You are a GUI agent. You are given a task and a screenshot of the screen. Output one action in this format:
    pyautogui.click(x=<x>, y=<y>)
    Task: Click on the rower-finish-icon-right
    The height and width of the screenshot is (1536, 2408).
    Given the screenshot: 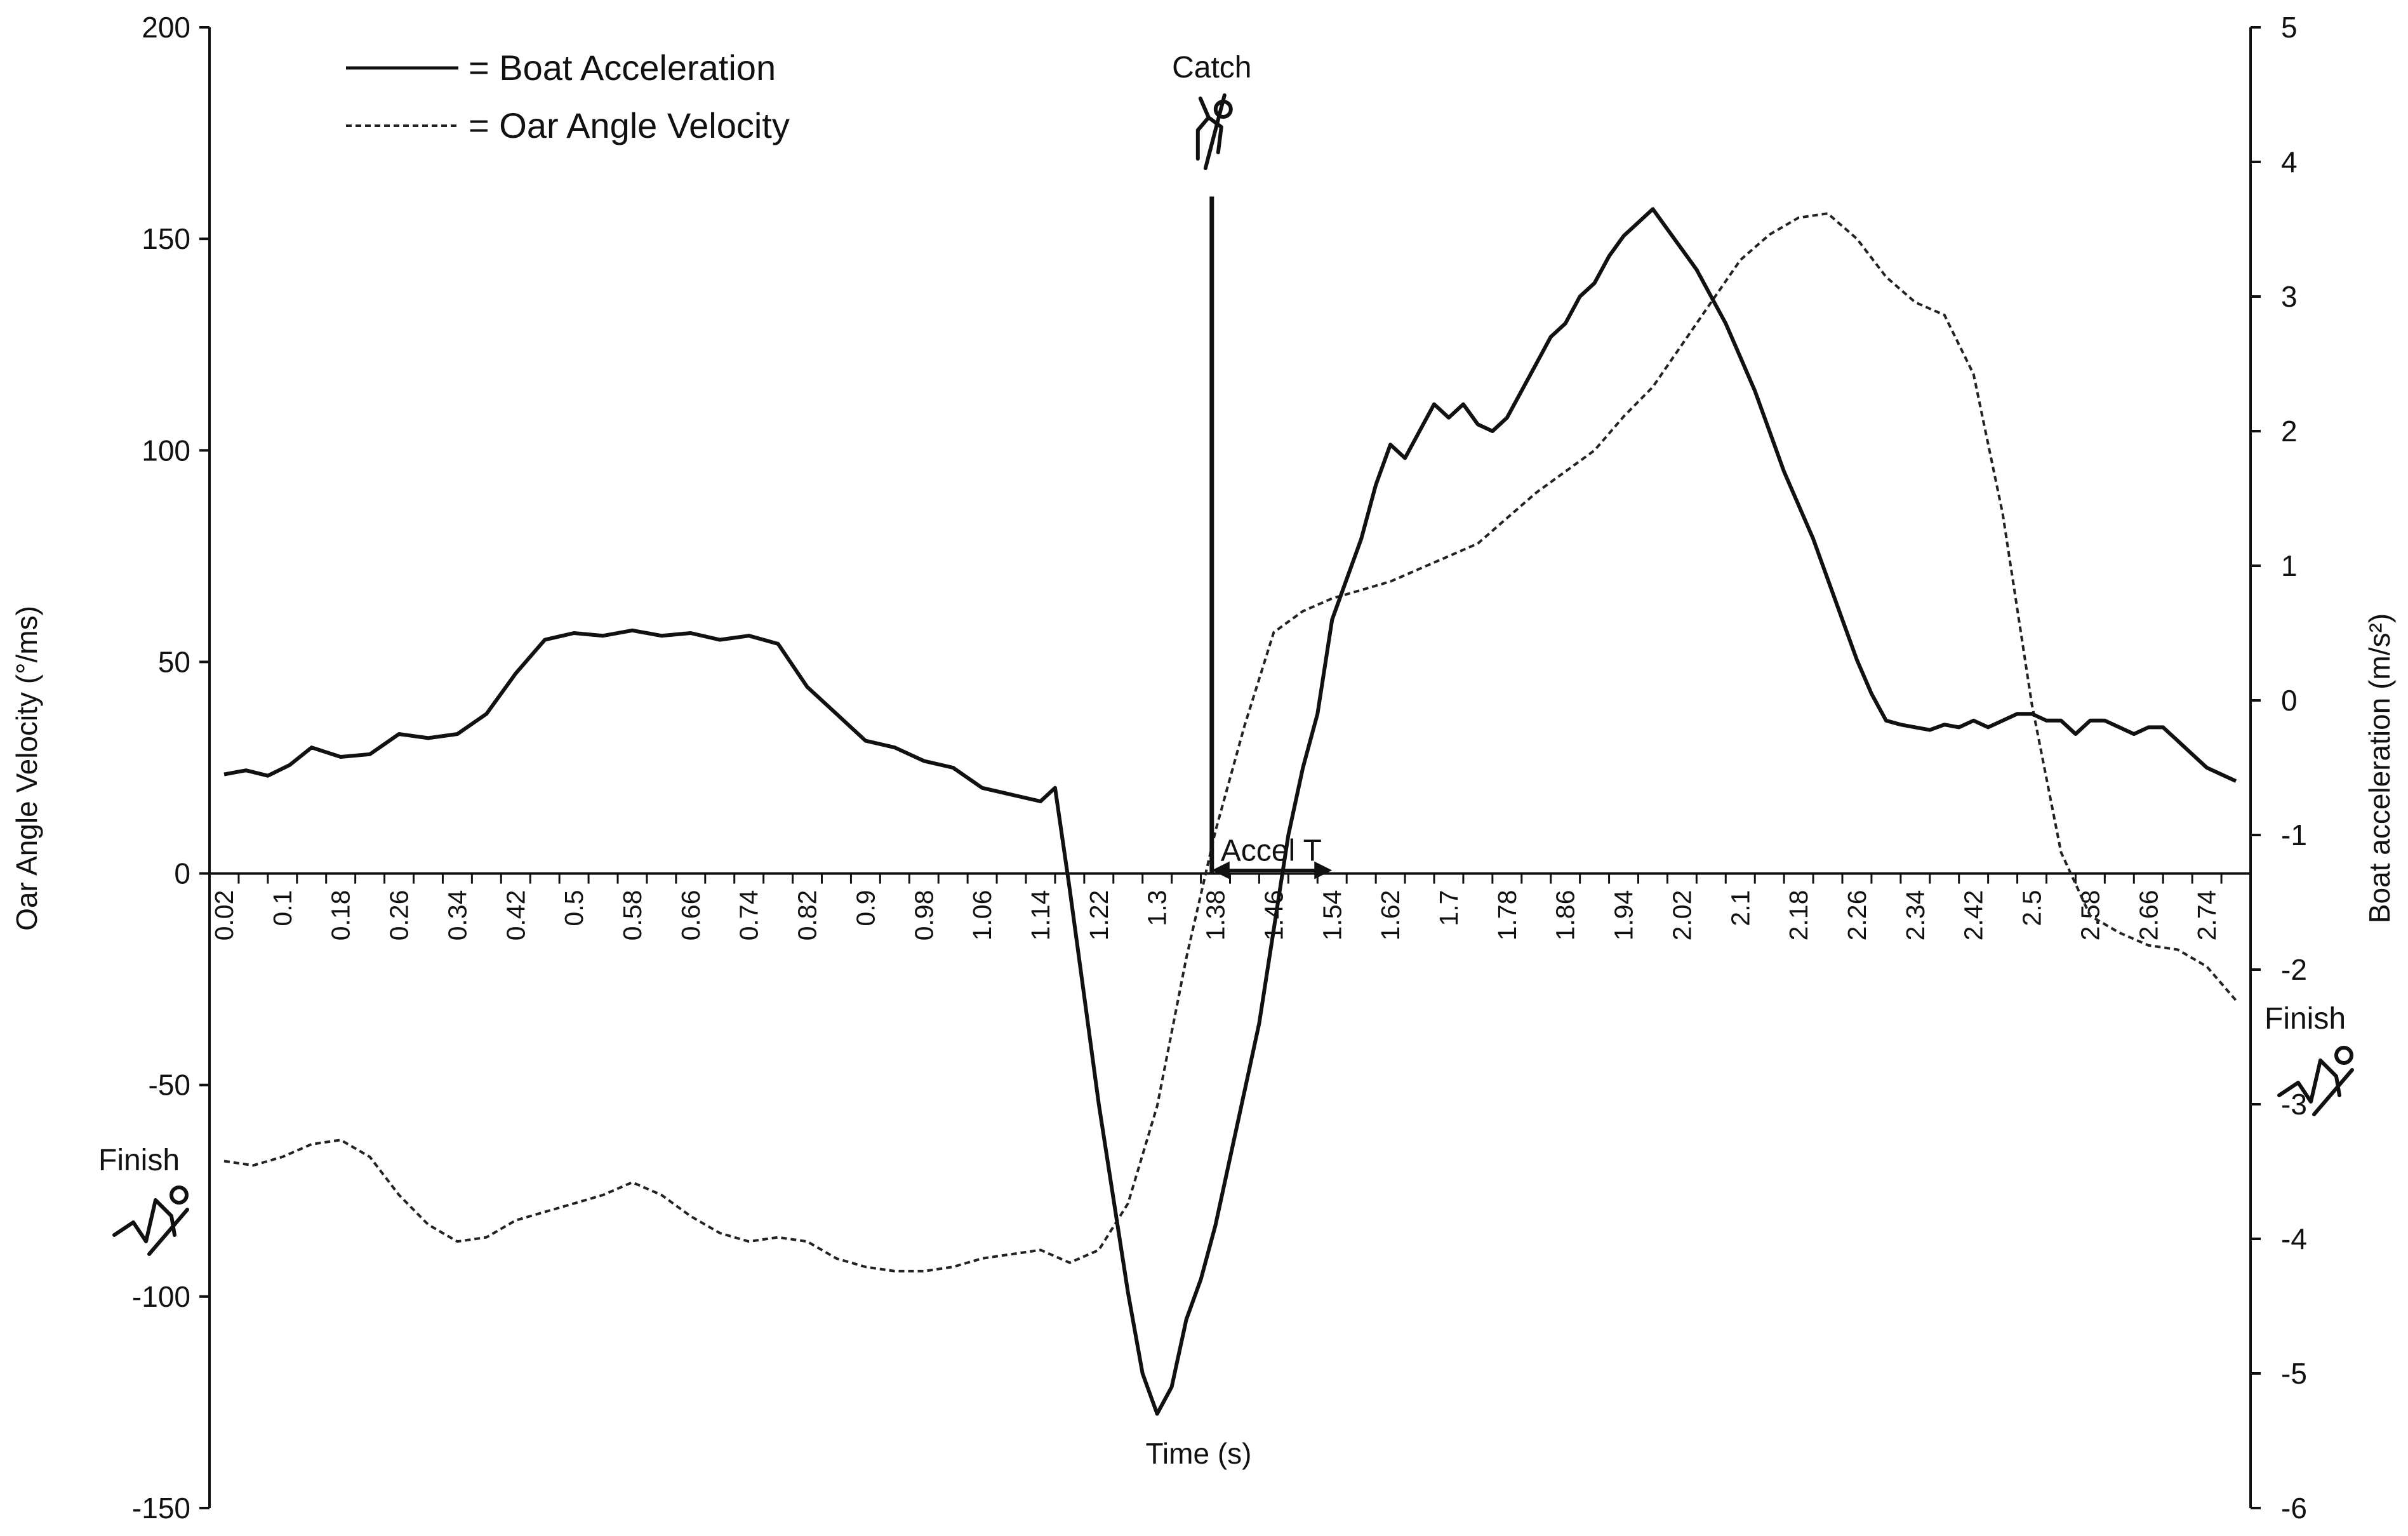 What is the action you would take?
    pyautogui.click(x=2315, y=1081)
    